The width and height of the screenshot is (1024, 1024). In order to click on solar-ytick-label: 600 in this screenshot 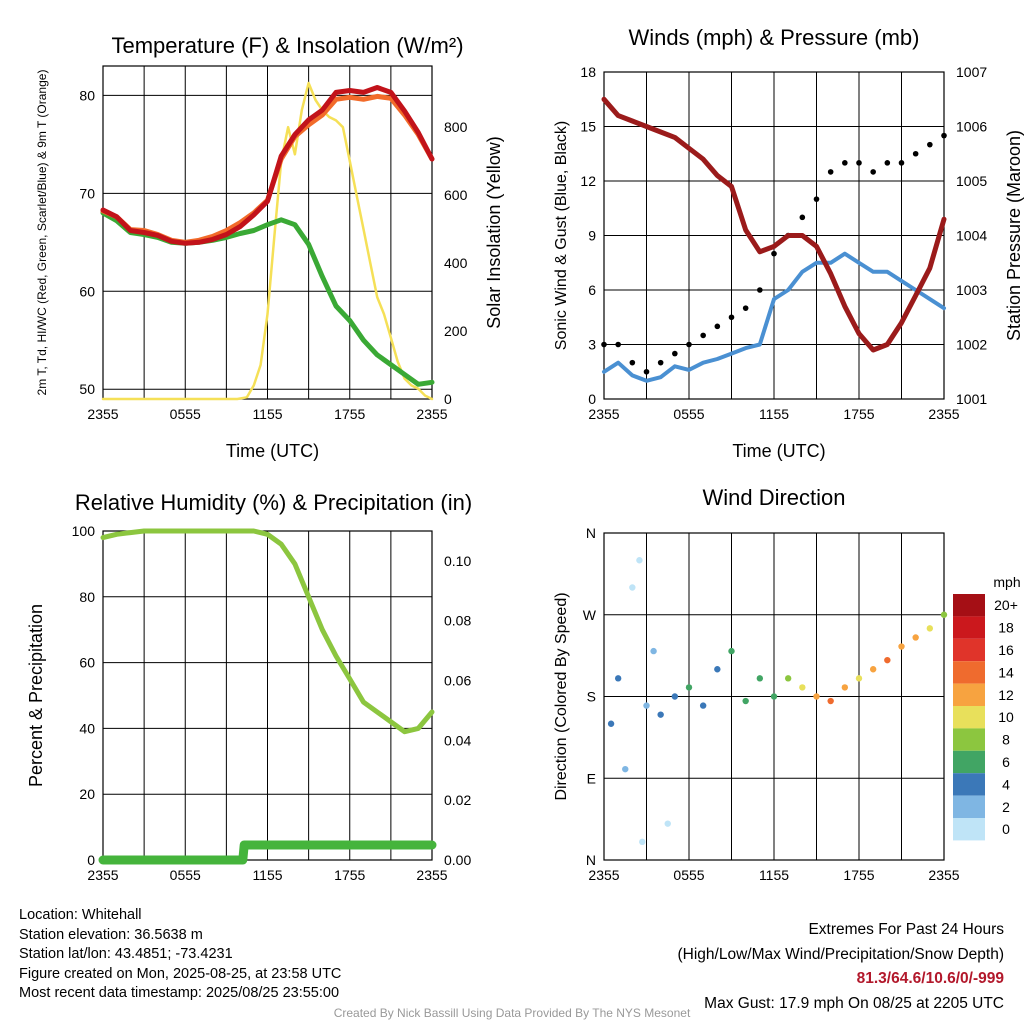, I will do `click(456, 195)`.